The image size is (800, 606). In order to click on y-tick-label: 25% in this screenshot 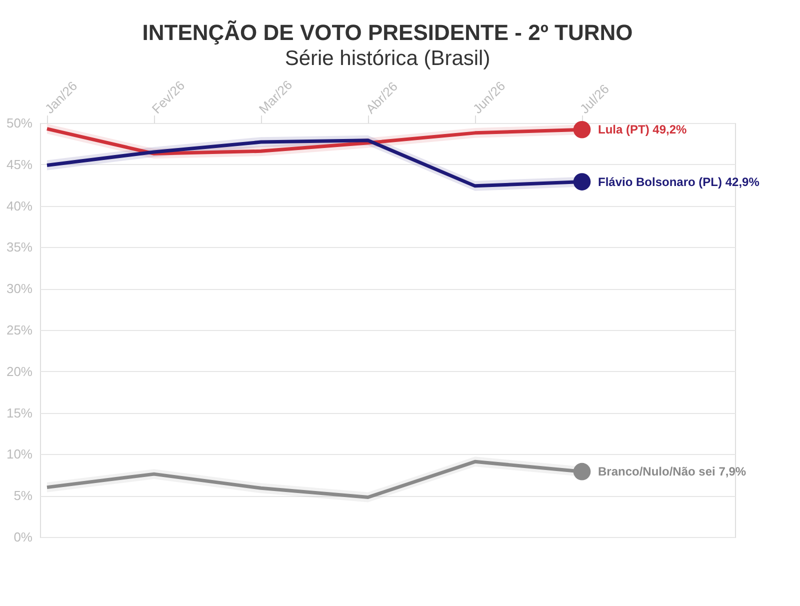, I will do `click(19, 330)`.